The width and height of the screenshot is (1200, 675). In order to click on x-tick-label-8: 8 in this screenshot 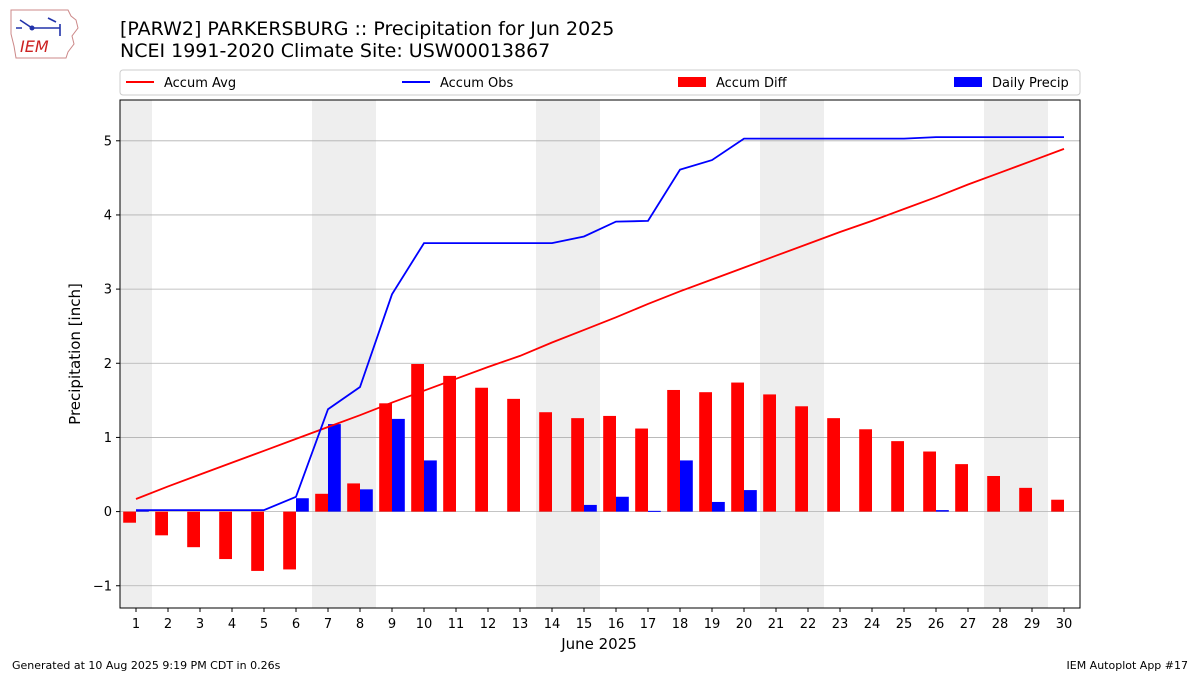, I will do `click(360, 624)`.